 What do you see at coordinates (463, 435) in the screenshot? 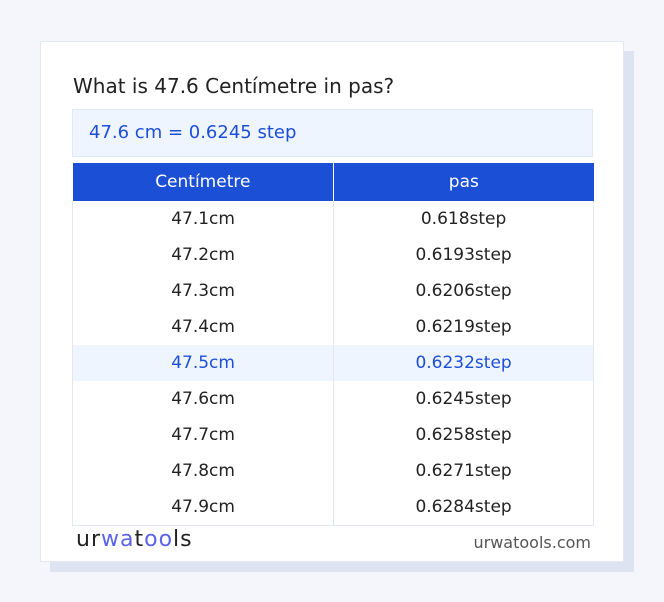
I see `pas-cell: 0.6258step` at bounding box center [463, 435].